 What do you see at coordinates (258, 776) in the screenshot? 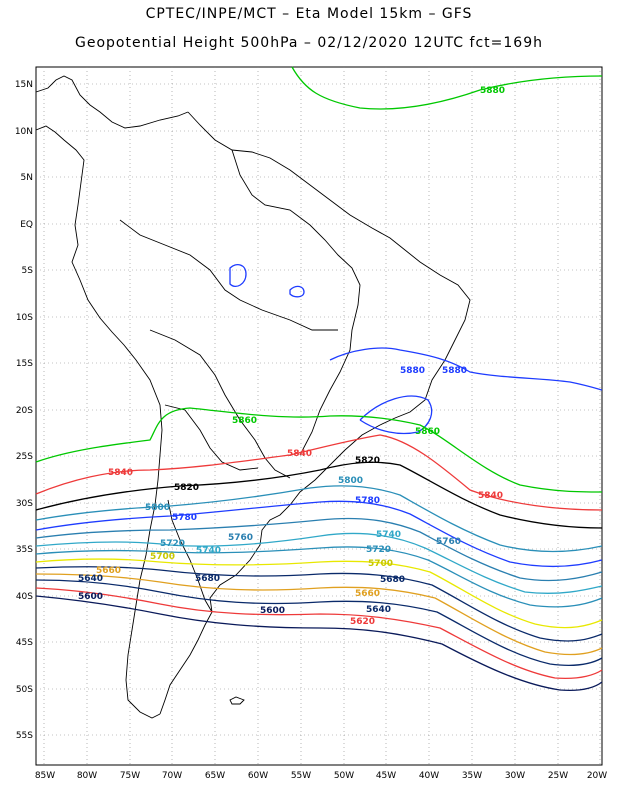
I see `lon-label: 60W` at bounding box center [258, 776].